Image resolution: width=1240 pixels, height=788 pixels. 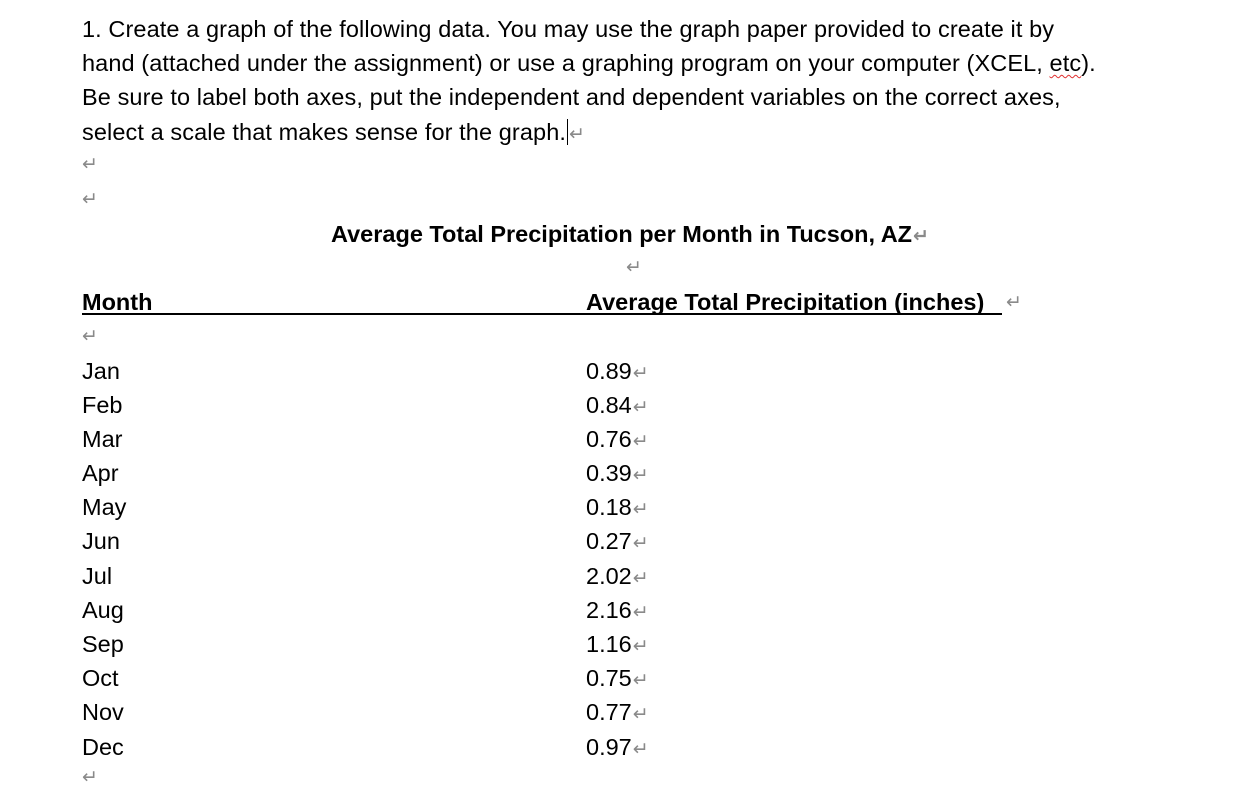 I want to click on table-row-value: 0.27↵, so click(x=617, y=542).